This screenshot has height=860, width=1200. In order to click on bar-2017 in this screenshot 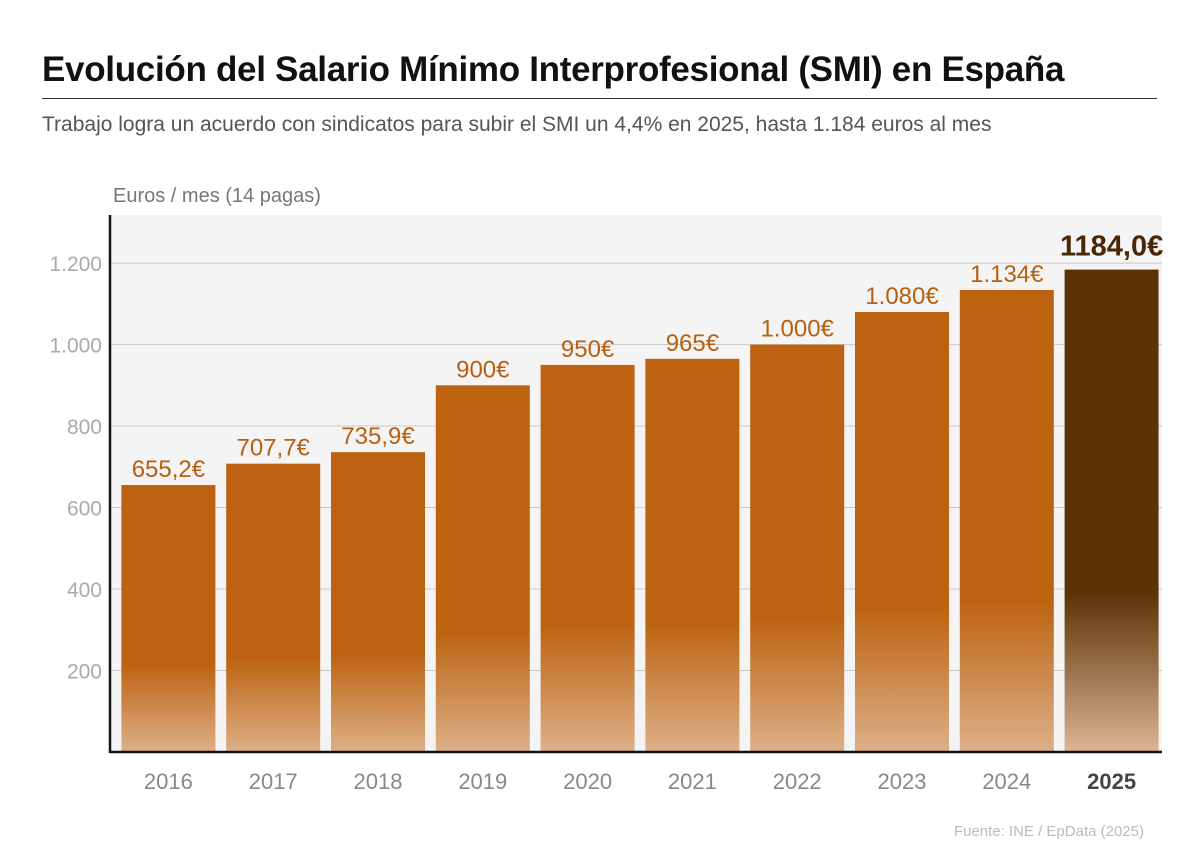, I will do `click(273, 607)`.